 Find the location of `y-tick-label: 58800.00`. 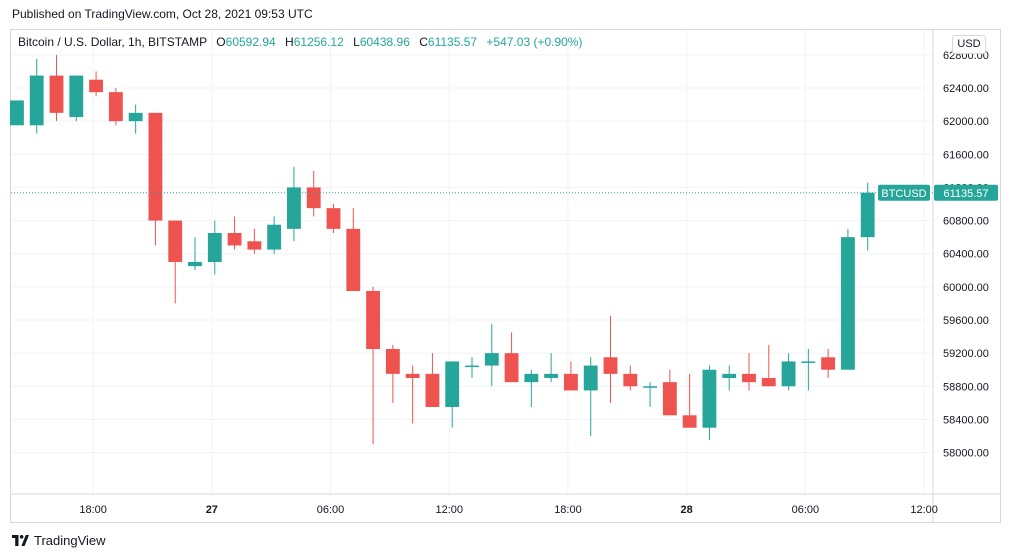

y-tick-label: 58800.00 is located at coordinates (966, 387).